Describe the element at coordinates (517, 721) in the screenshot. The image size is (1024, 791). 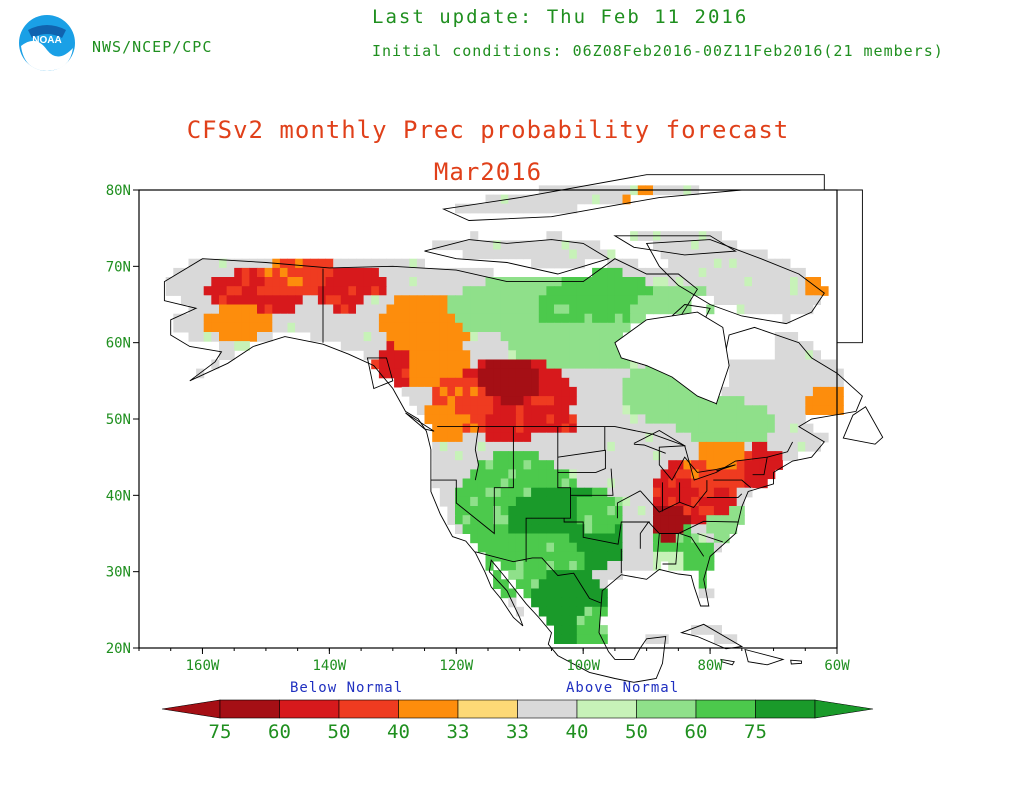
I see `colorbar: 75 60 50 40 33 33 40 50 60 75` at that location.